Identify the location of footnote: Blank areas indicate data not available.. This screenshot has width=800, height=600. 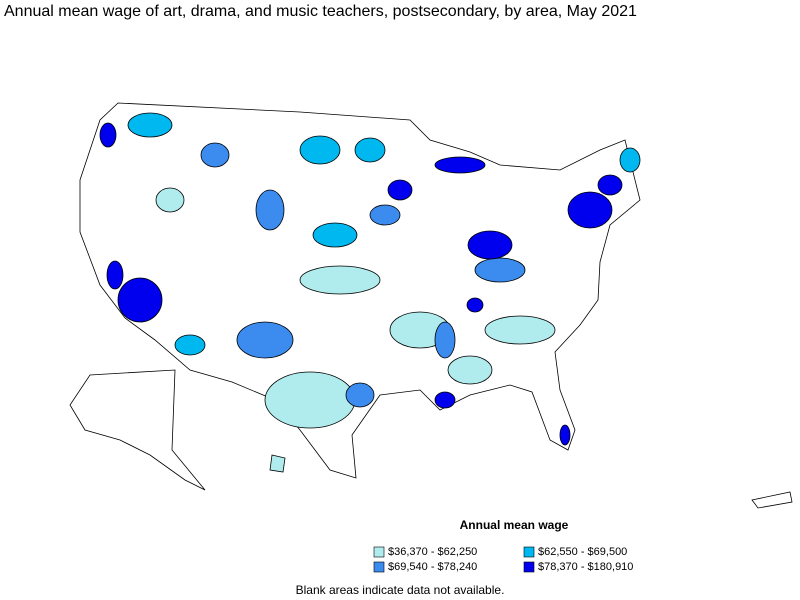
(400, 590).